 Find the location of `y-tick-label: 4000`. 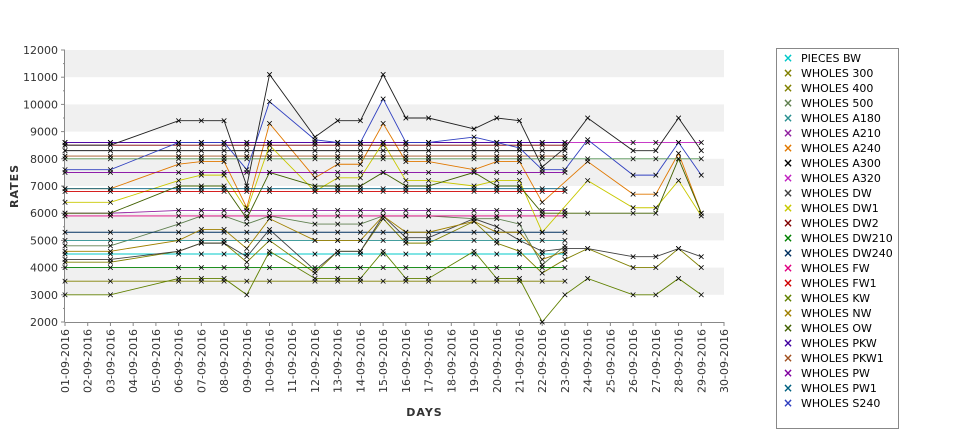

y-tick-label: 4000 is located at coordinates (44, 268).